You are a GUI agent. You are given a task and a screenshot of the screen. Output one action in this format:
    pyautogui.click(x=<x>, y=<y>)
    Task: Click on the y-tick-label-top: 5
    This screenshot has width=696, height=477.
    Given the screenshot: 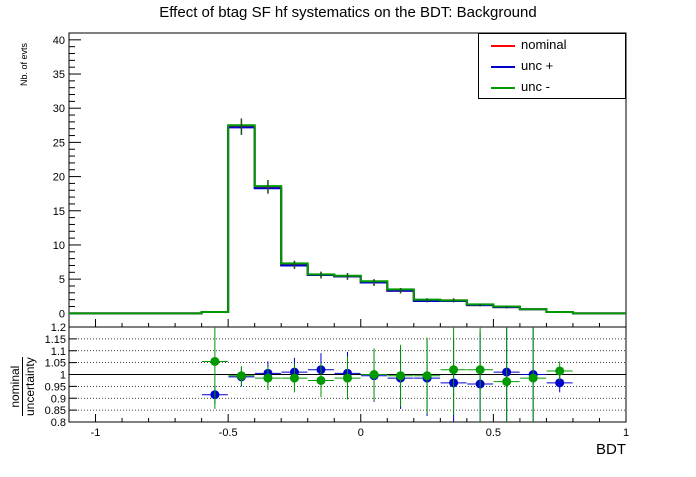 What is the action you would take?
    pyautogui.click(x=62, y=280)
    